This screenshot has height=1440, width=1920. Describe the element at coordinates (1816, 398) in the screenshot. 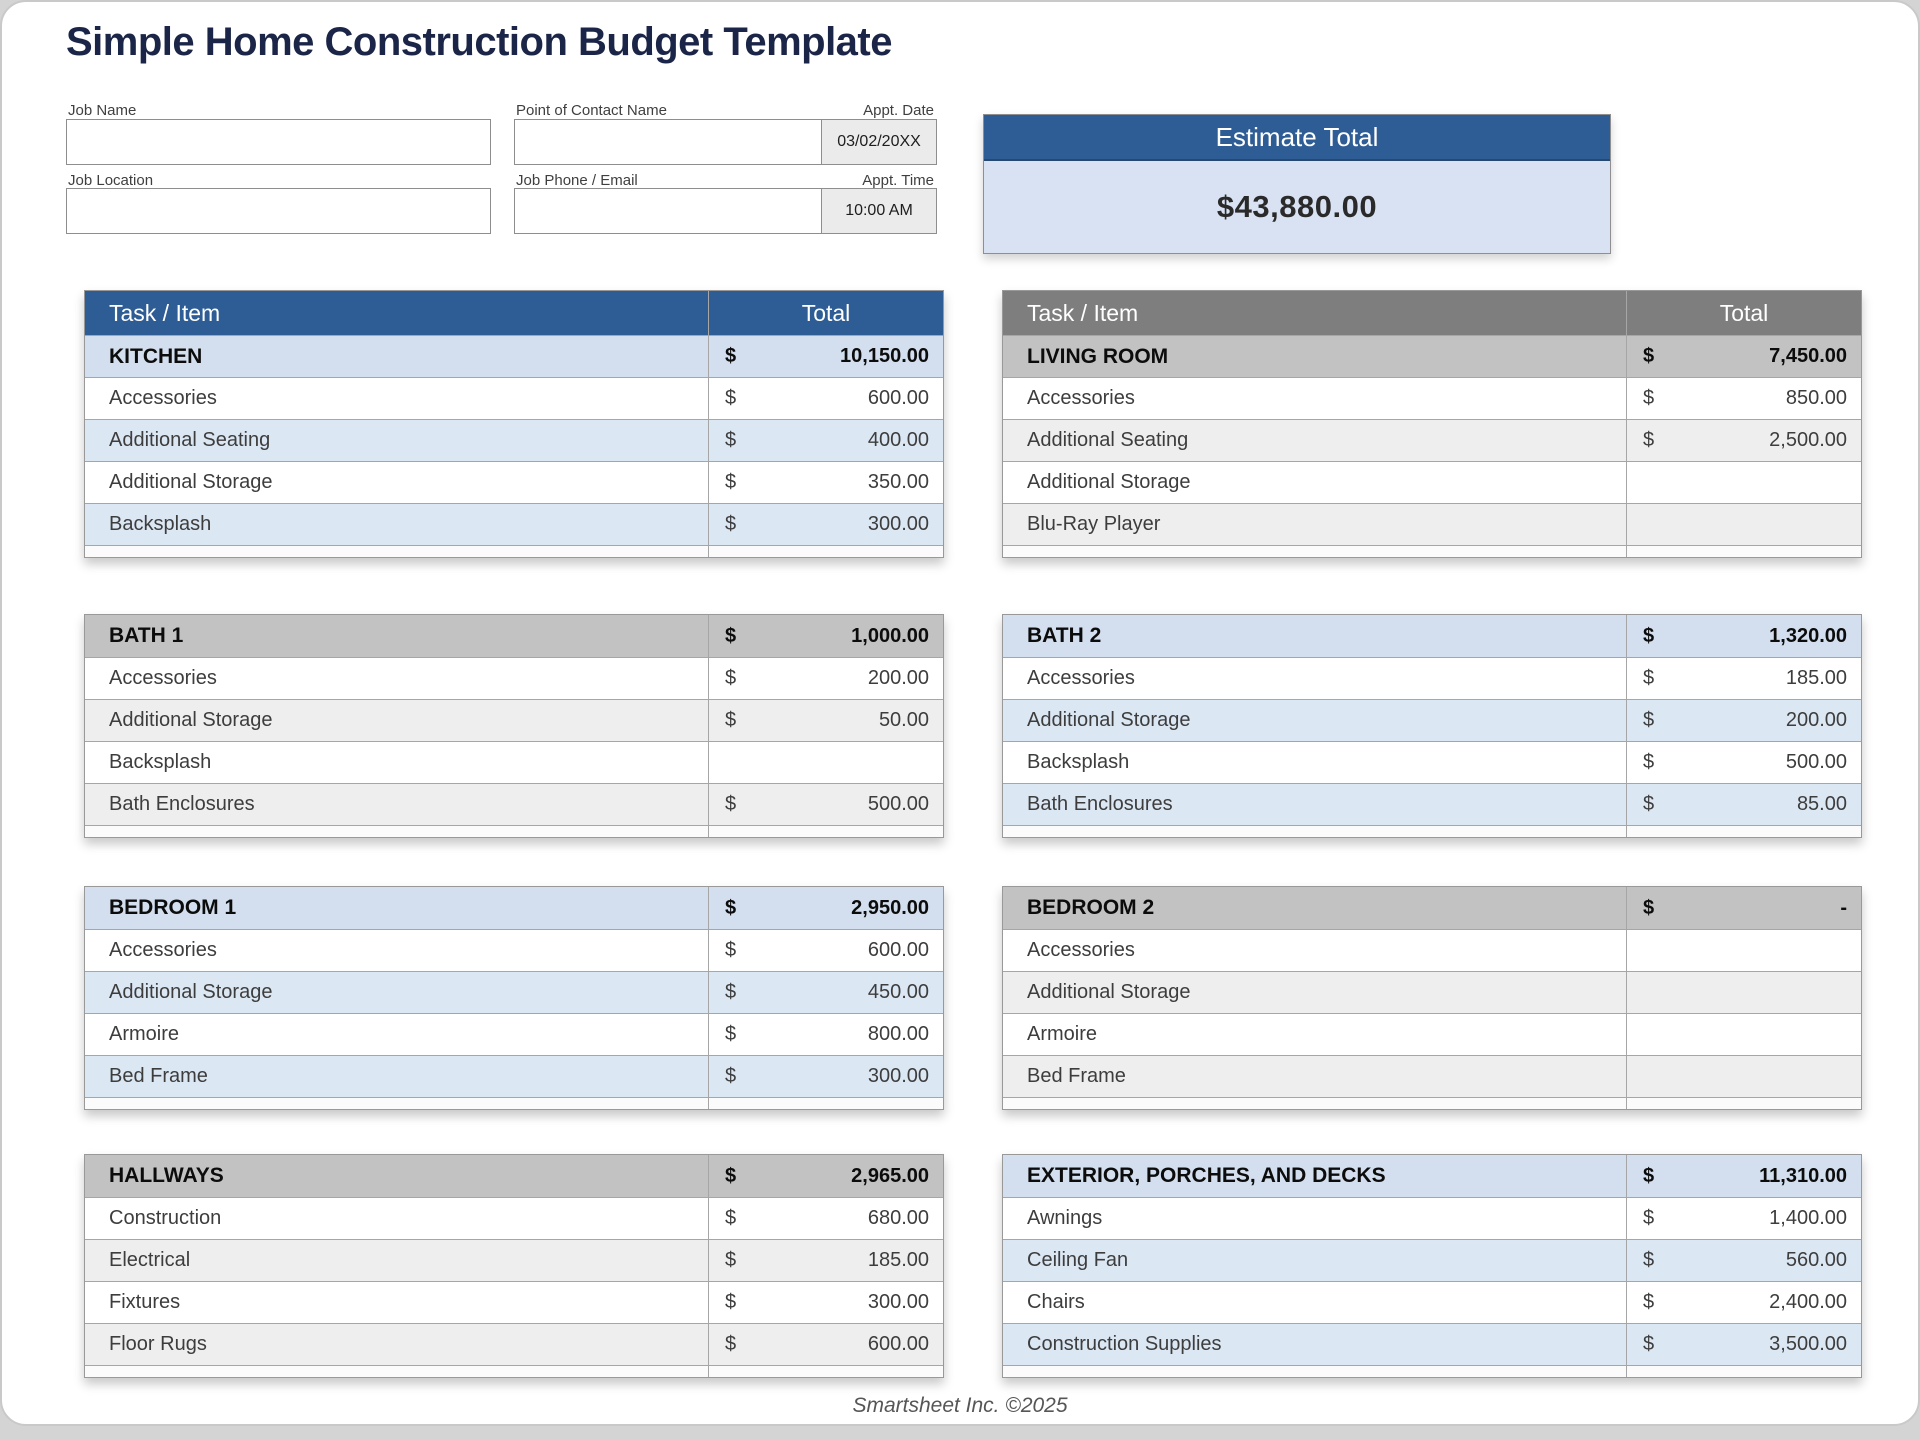

I see `amount-value: 850.00` at that location.